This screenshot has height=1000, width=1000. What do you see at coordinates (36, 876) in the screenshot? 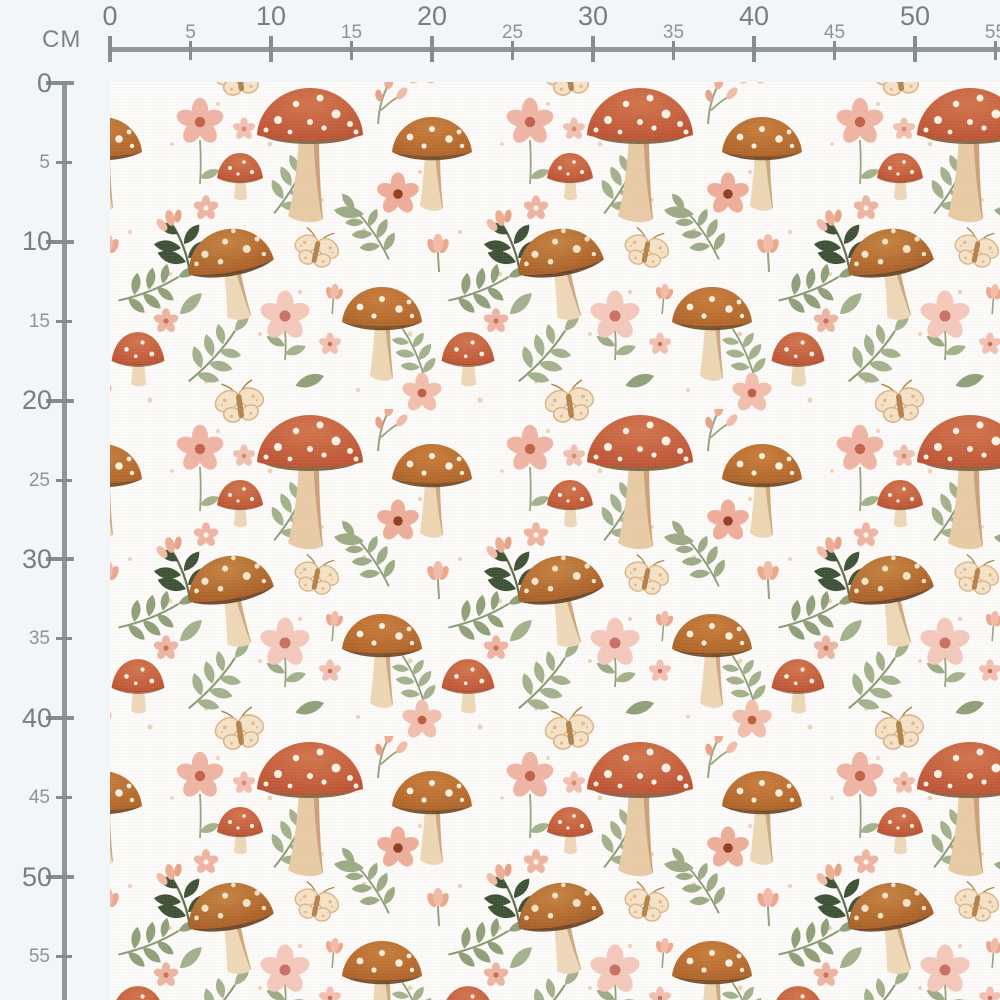
I see `left-ruler-label: 50` at bounding box center [36, 876].